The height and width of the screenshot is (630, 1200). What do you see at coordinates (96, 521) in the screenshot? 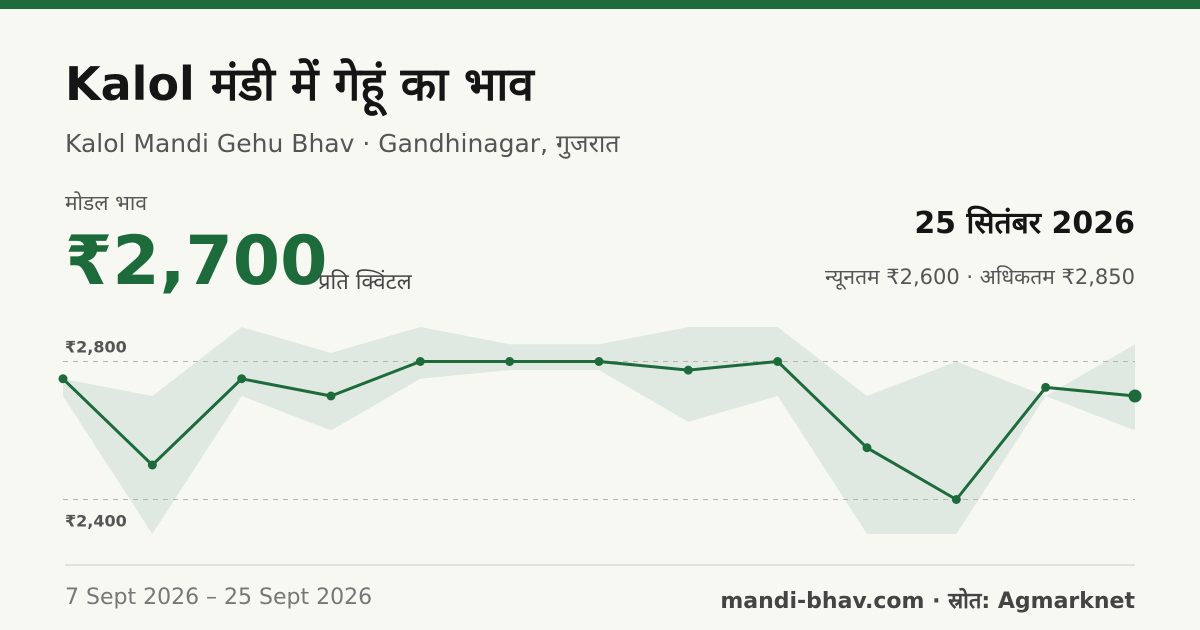
I see `y-tick-label: ₹2,400` at bounding box center [96, 521].